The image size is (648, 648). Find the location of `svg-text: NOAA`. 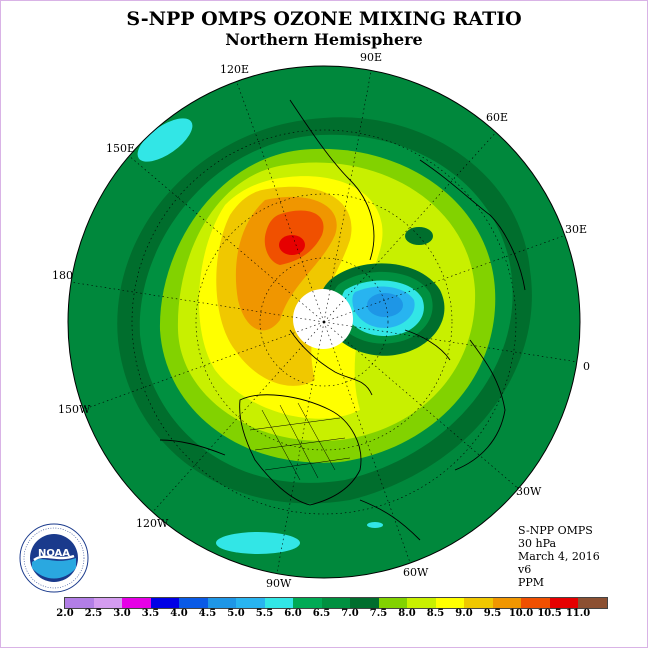

svg-text: NOAA is located at coordinates (54, 553).